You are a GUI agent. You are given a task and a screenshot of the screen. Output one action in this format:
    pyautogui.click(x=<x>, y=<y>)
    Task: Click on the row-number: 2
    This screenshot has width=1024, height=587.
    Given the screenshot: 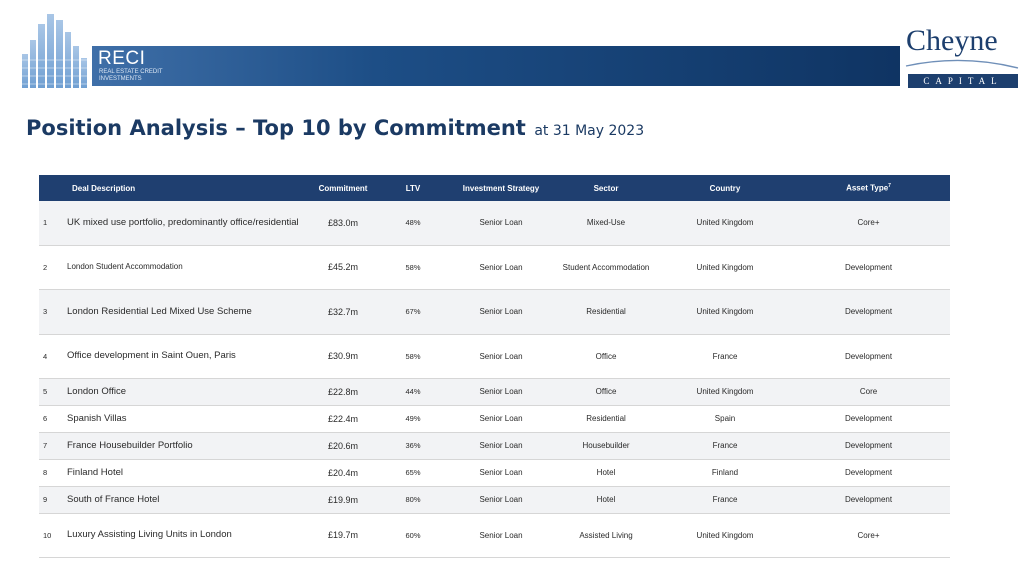 What is the action you would take?
    pyautogui.click(x=45, y=267)
    